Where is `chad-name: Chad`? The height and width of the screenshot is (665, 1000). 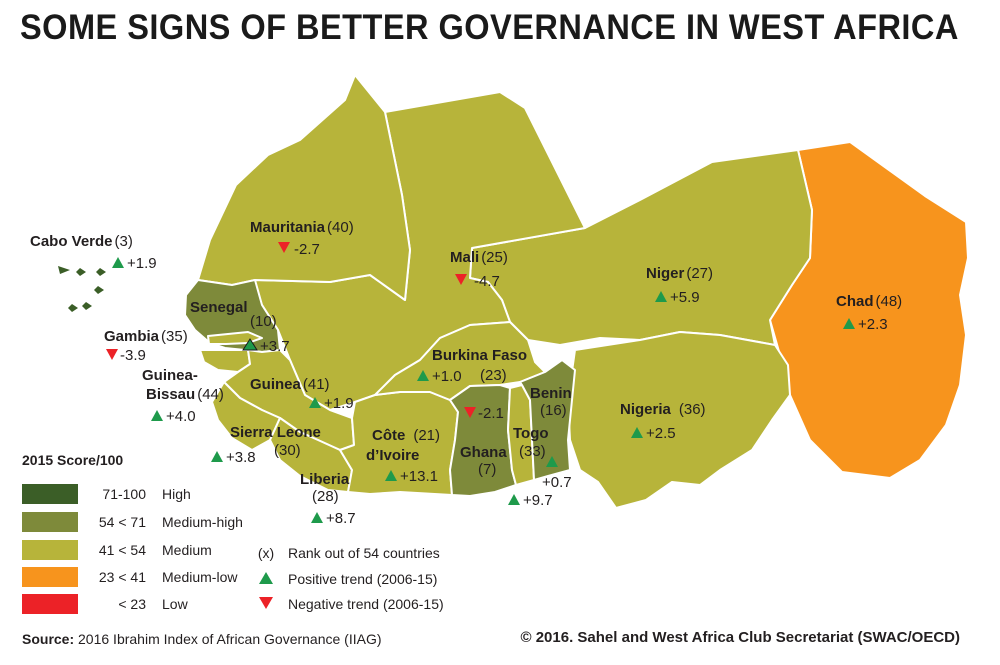 chad-name: Chad is located at coordinates (855, 301).